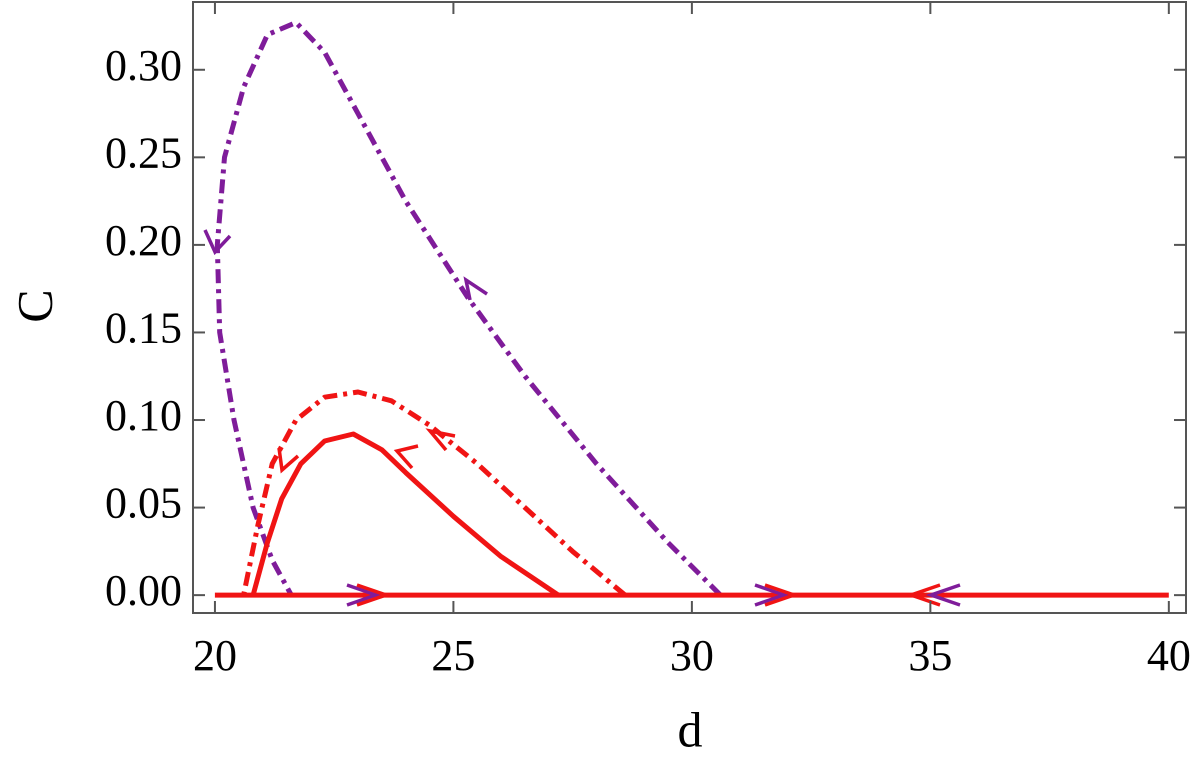  I want to click on x-tick-label: 20, so click(215, 655).